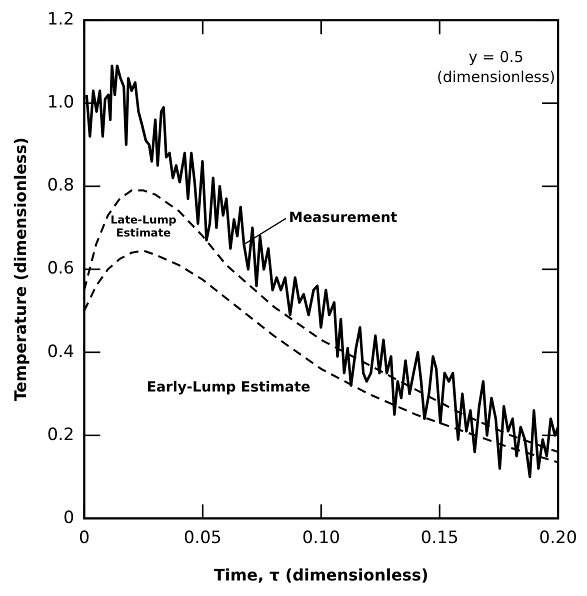  I want to click on x-tick-label: 0.05, so click(203, 538).